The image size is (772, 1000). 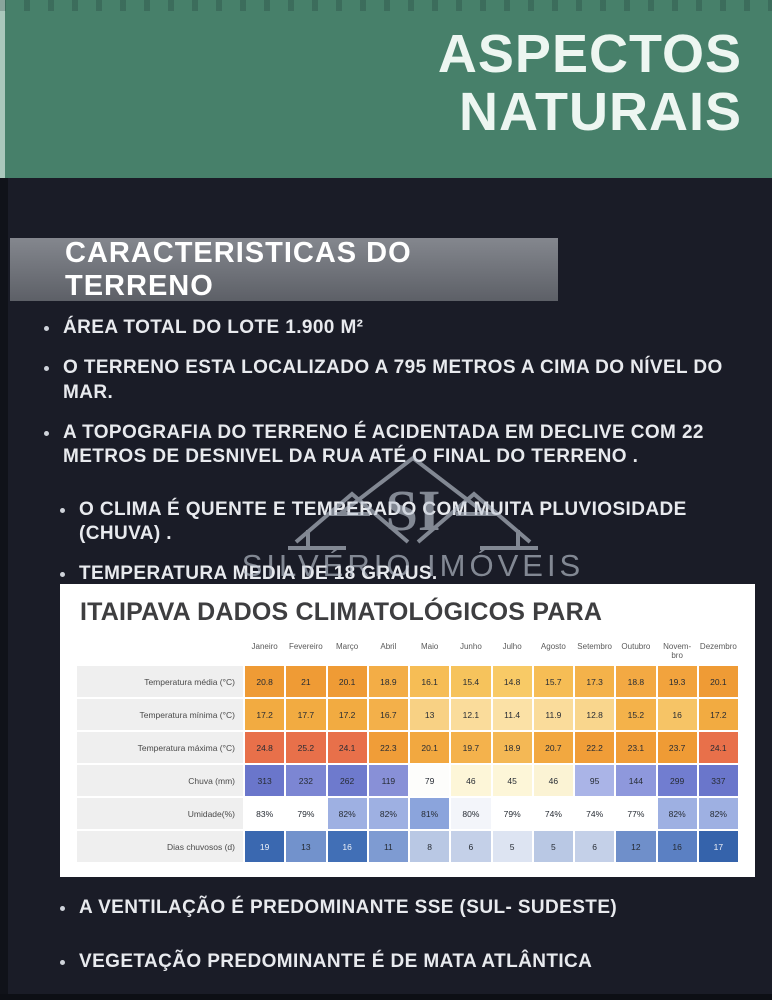 What do you see at coordinates (636, 714) in the screenshot?
I see `data-cell: 15.2` at bounding box center [636, 714].